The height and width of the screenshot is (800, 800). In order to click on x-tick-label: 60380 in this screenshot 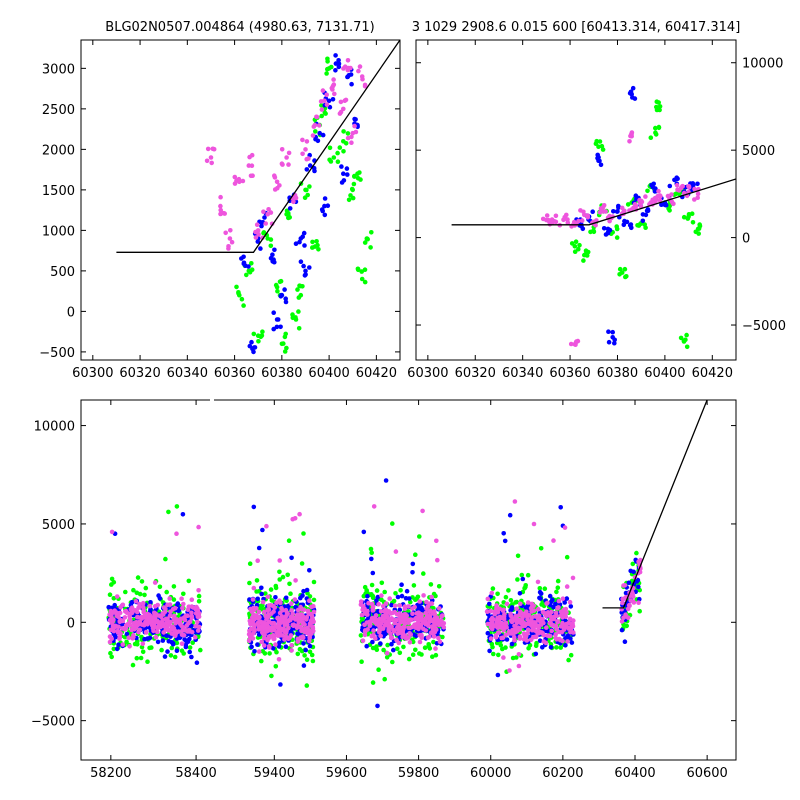, I will do `click(617, 373)`.